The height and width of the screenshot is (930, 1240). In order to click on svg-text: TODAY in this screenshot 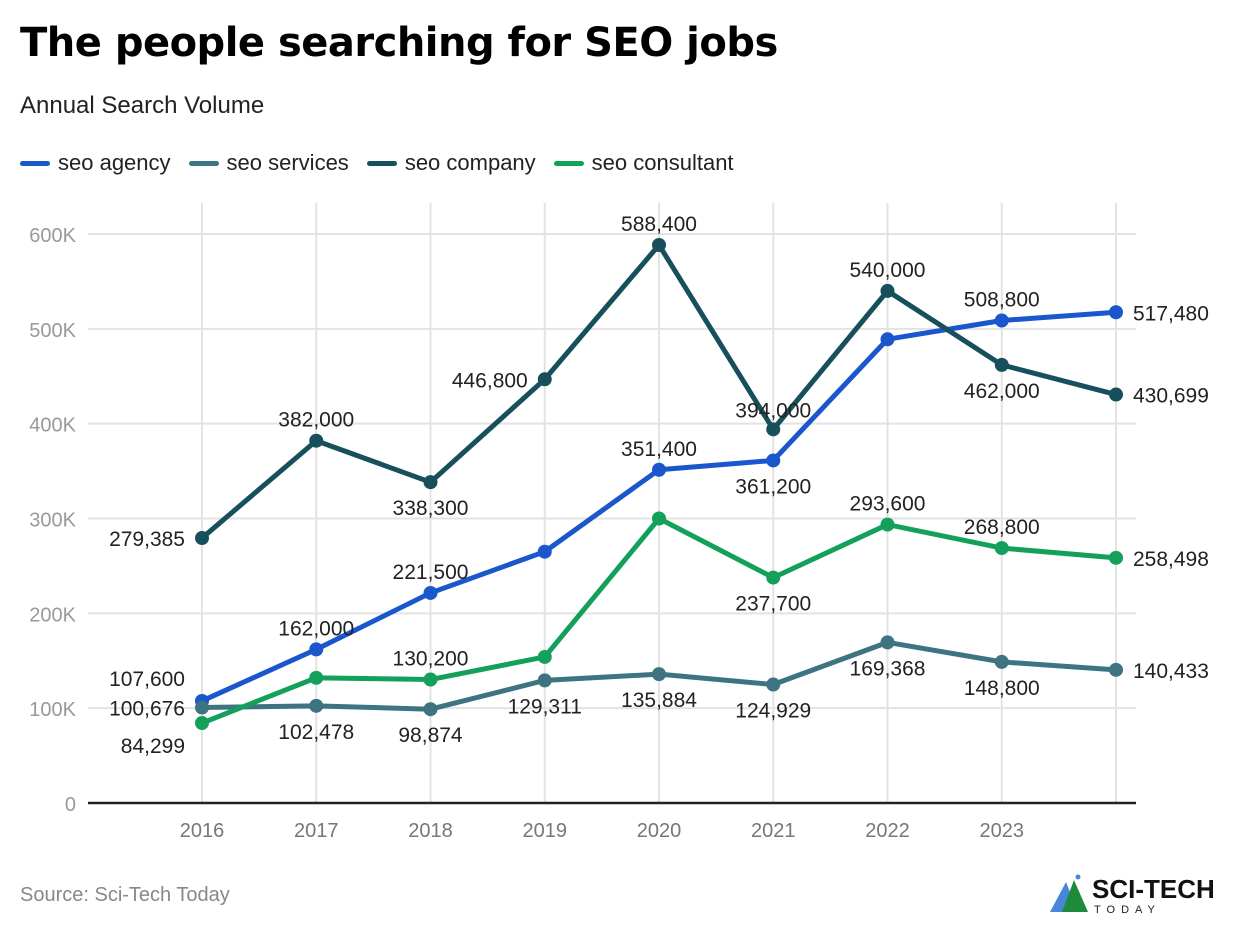, I will do `click(1127, 910)`.